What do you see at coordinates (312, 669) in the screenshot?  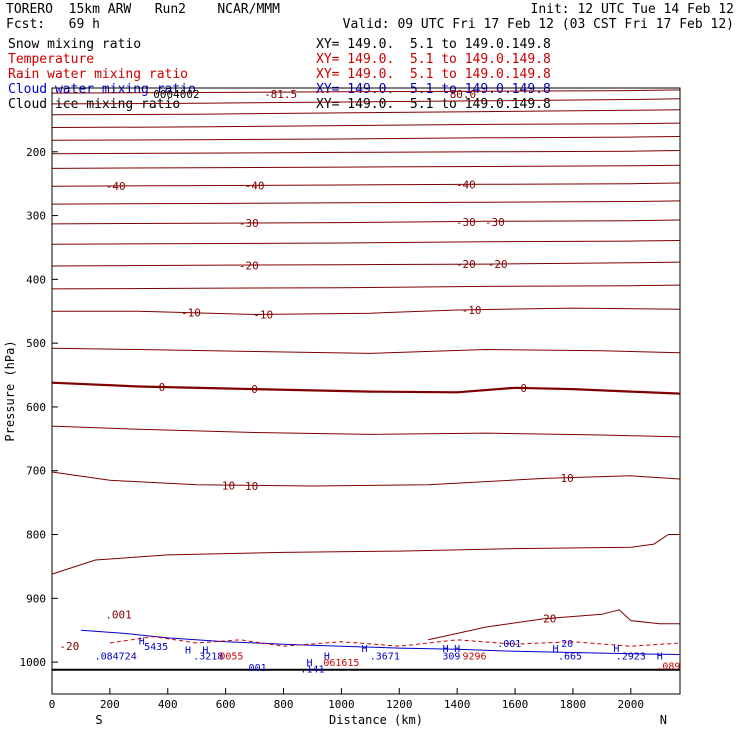 I see `moisture-label: .141` at bounding box center [312, 669].